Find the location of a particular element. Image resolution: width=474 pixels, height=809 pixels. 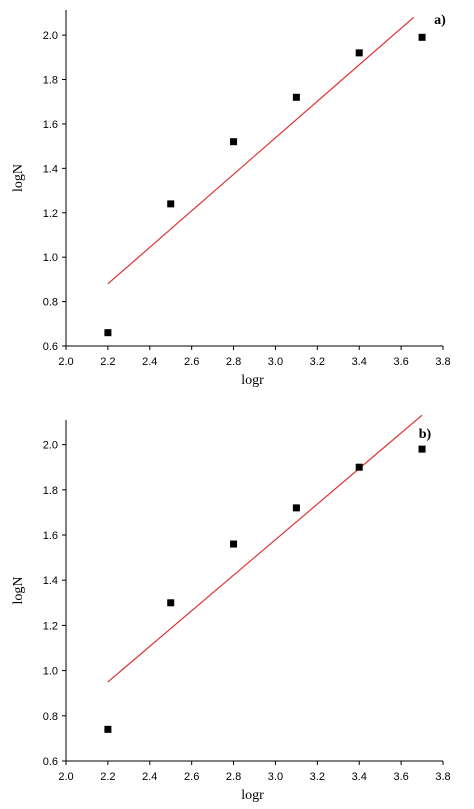

panel-label: a) is located at coordinates (440, 20).